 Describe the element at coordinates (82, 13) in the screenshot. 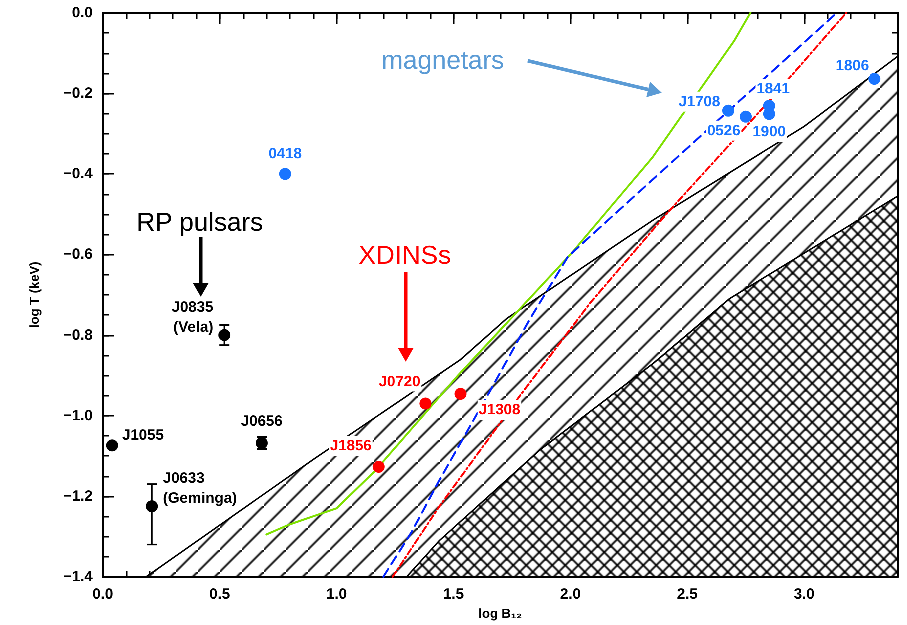

I see `y-tick-label: 0.0` at that location.